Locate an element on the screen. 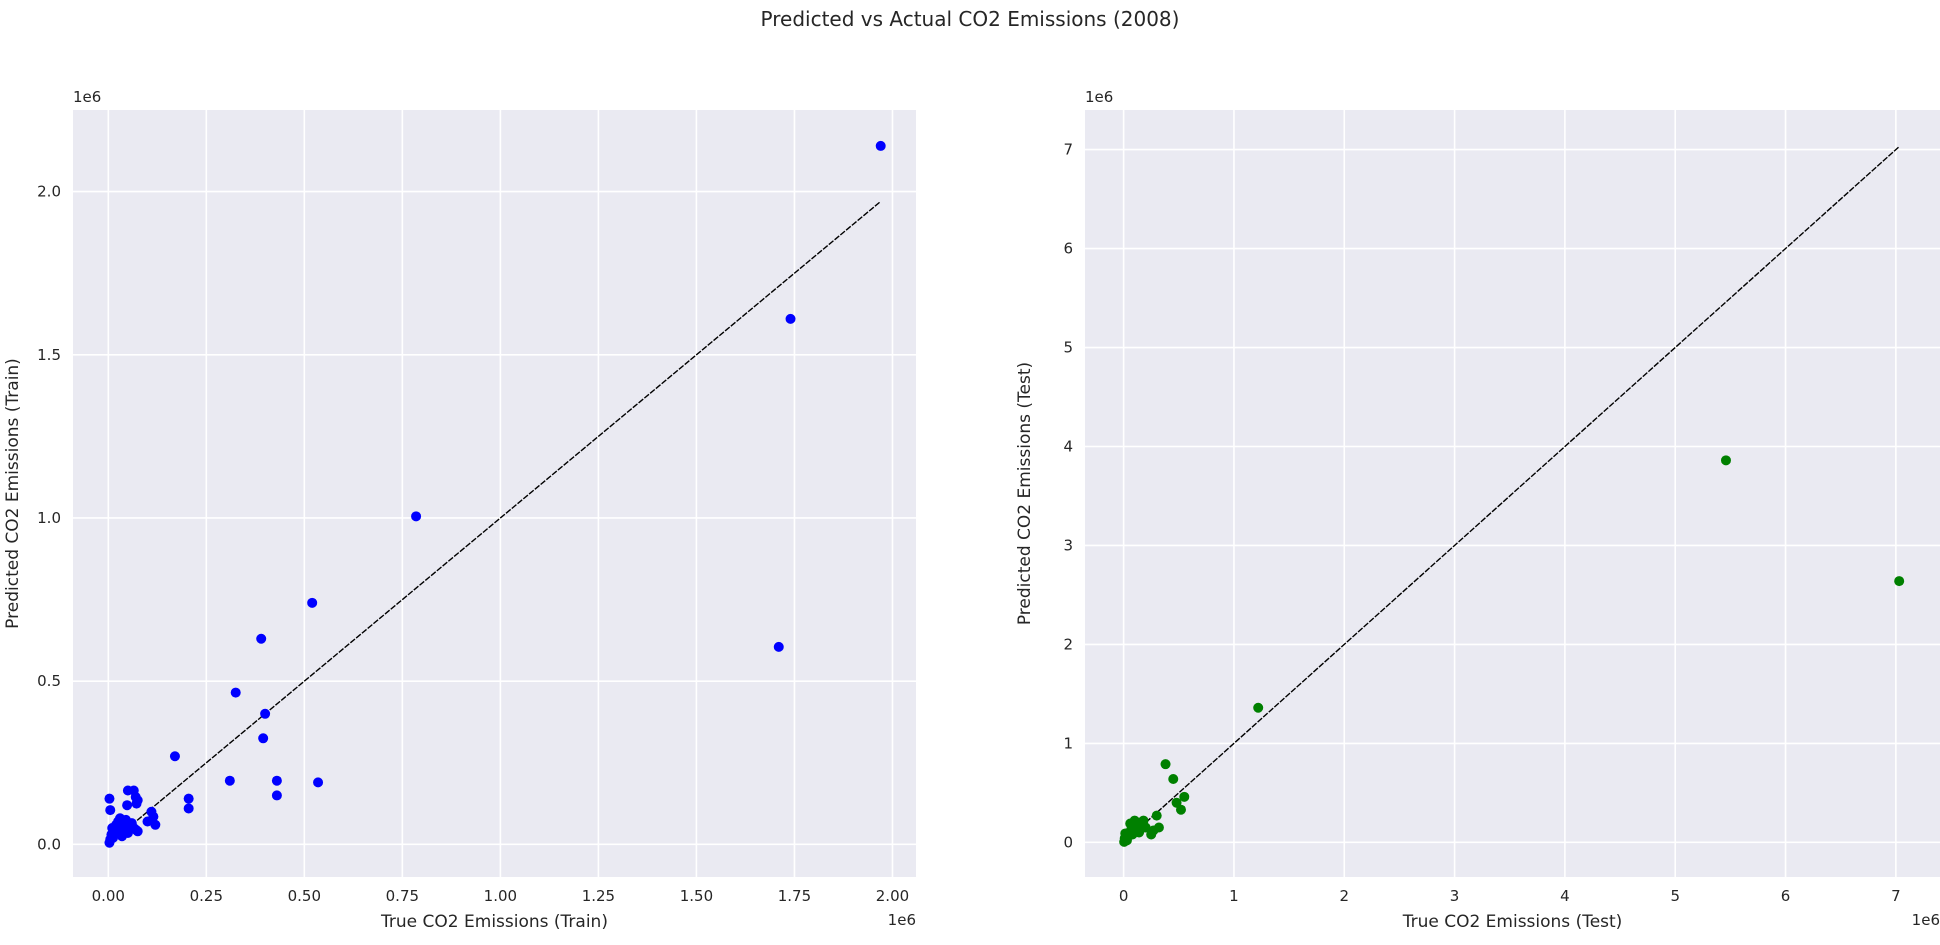 This screenshot has height=945, width=1940. test-x-tick-label: 5 is located at coordinates (1675, 896).